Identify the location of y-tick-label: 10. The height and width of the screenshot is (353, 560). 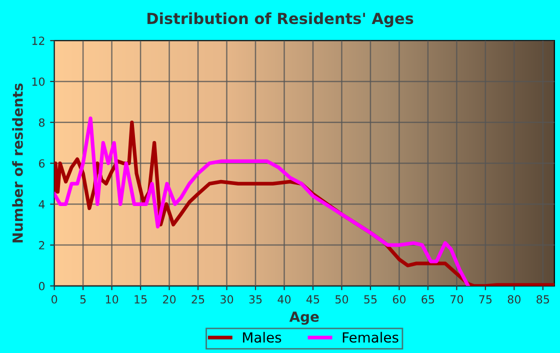
(38, 81).